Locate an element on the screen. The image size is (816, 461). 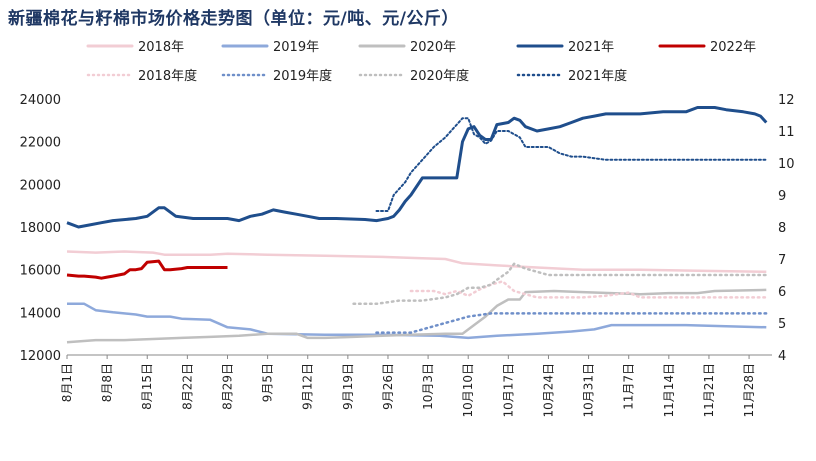
legend-item: 2018年度 is located at coordinates (141, 76).